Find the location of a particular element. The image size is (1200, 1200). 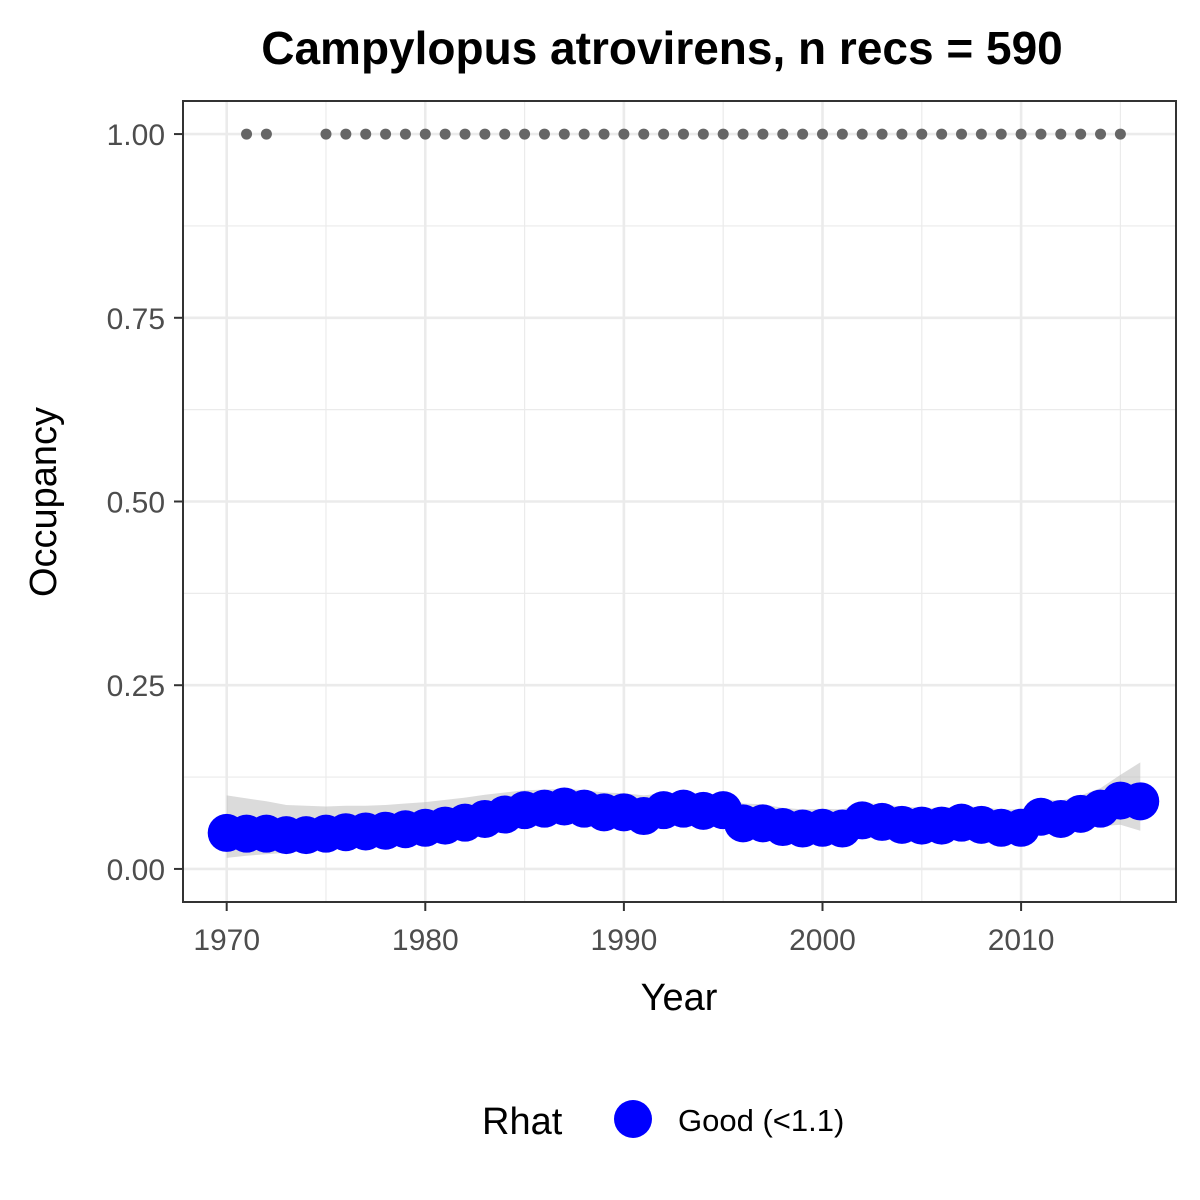

x-tick-label: 1980 is located at coordinates (425, 940).